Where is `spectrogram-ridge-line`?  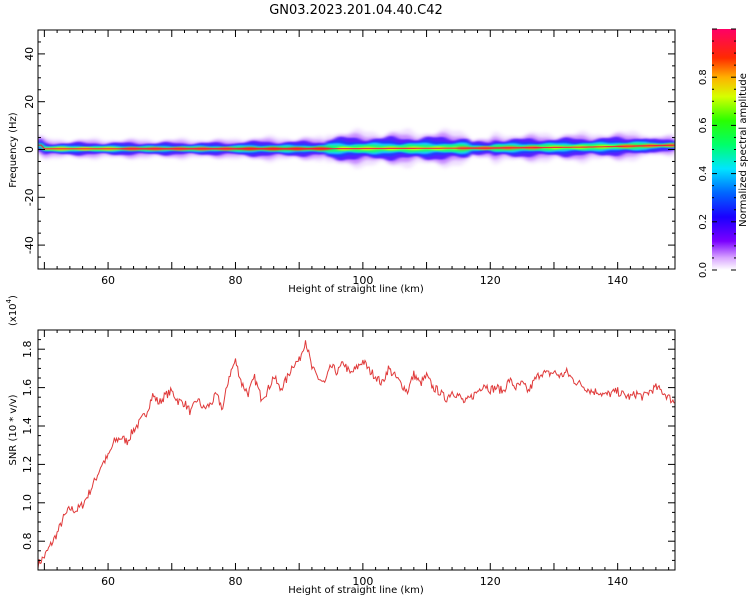 spectrogram-ridge-line is located at coordinates (356, 147).